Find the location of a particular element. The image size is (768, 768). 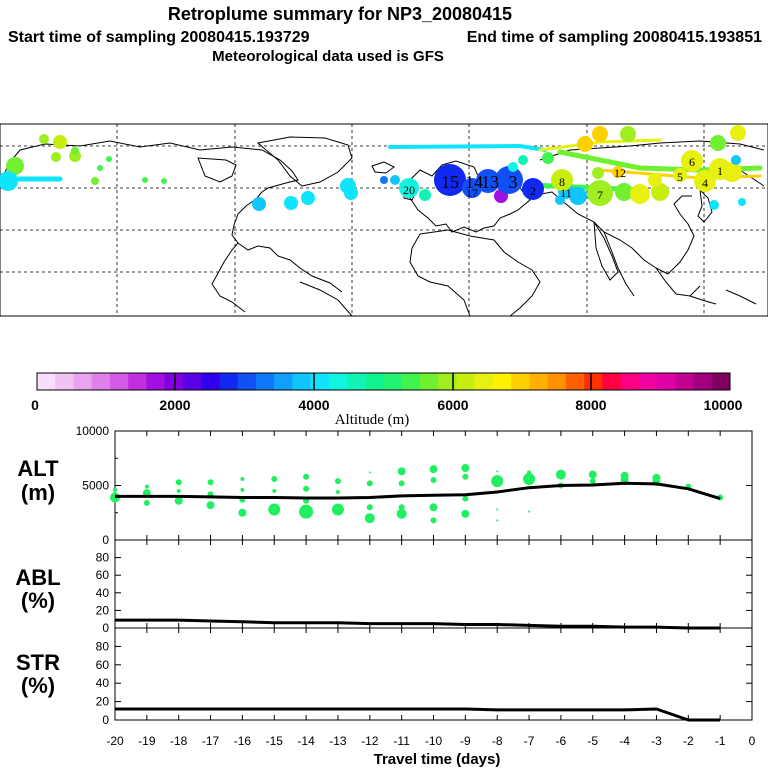

plume-age-label: 6 is located at coordinates (692, 162).